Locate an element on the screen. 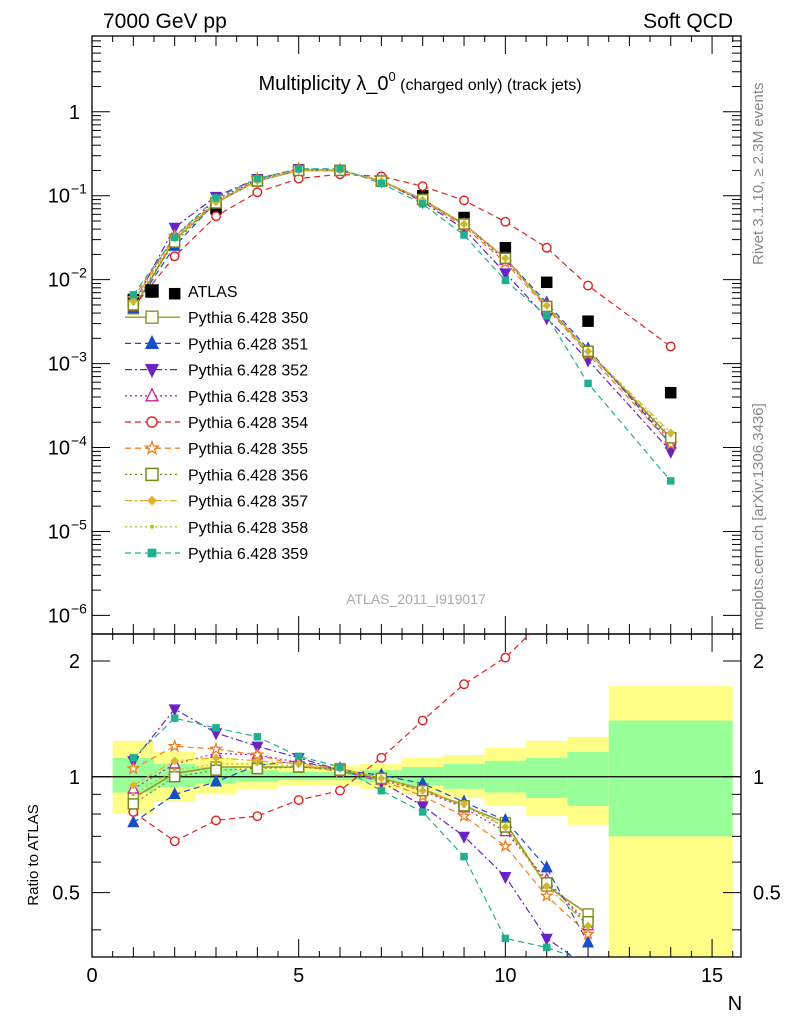 This screenshot has height=1029, width=786. chart-title-main: Multiplicity λ_0 is located at coordinates (323, 84).